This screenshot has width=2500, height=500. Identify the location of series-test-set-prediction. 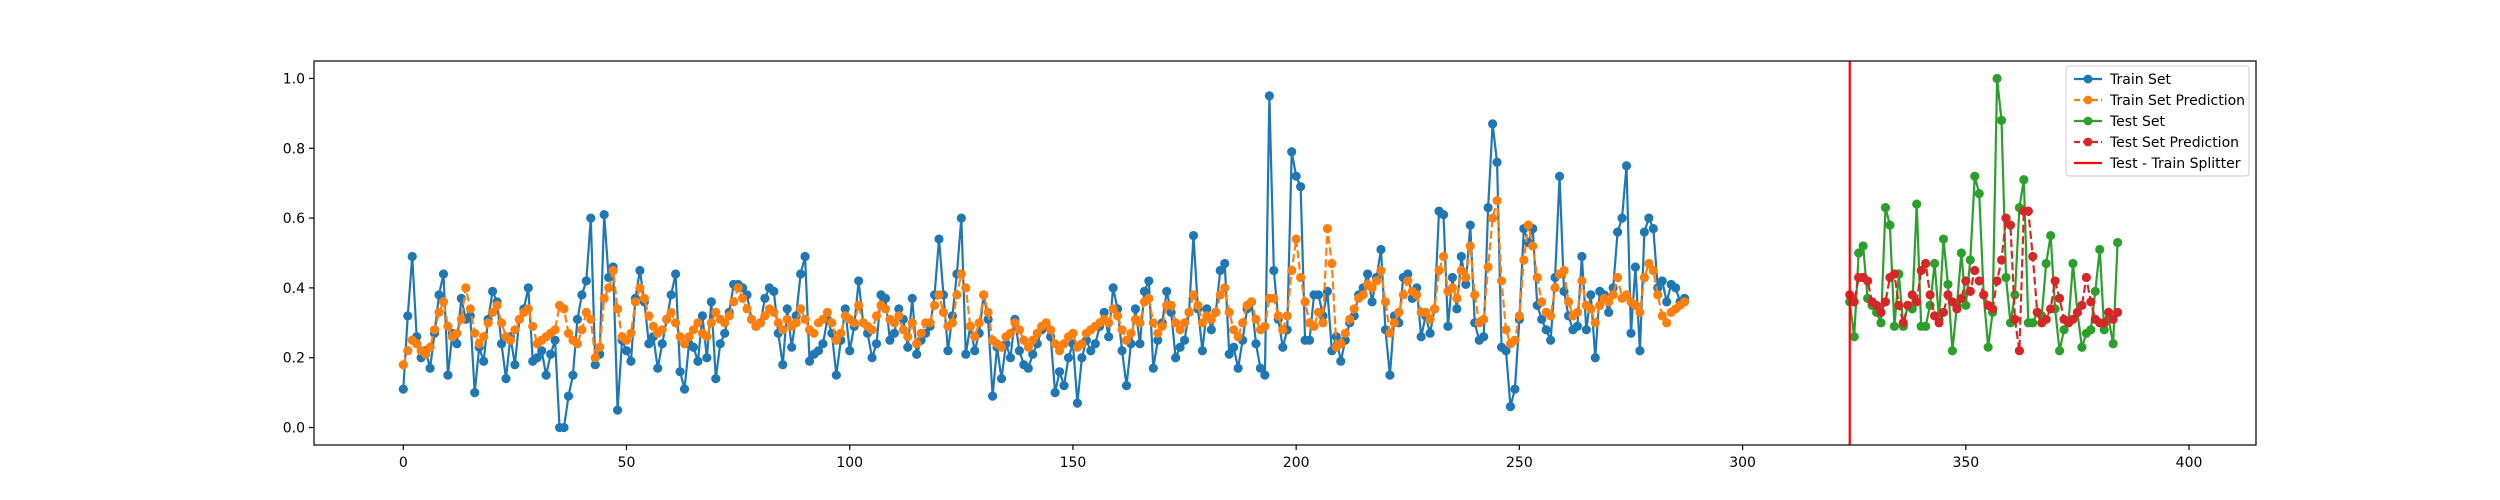
(1984, 281).